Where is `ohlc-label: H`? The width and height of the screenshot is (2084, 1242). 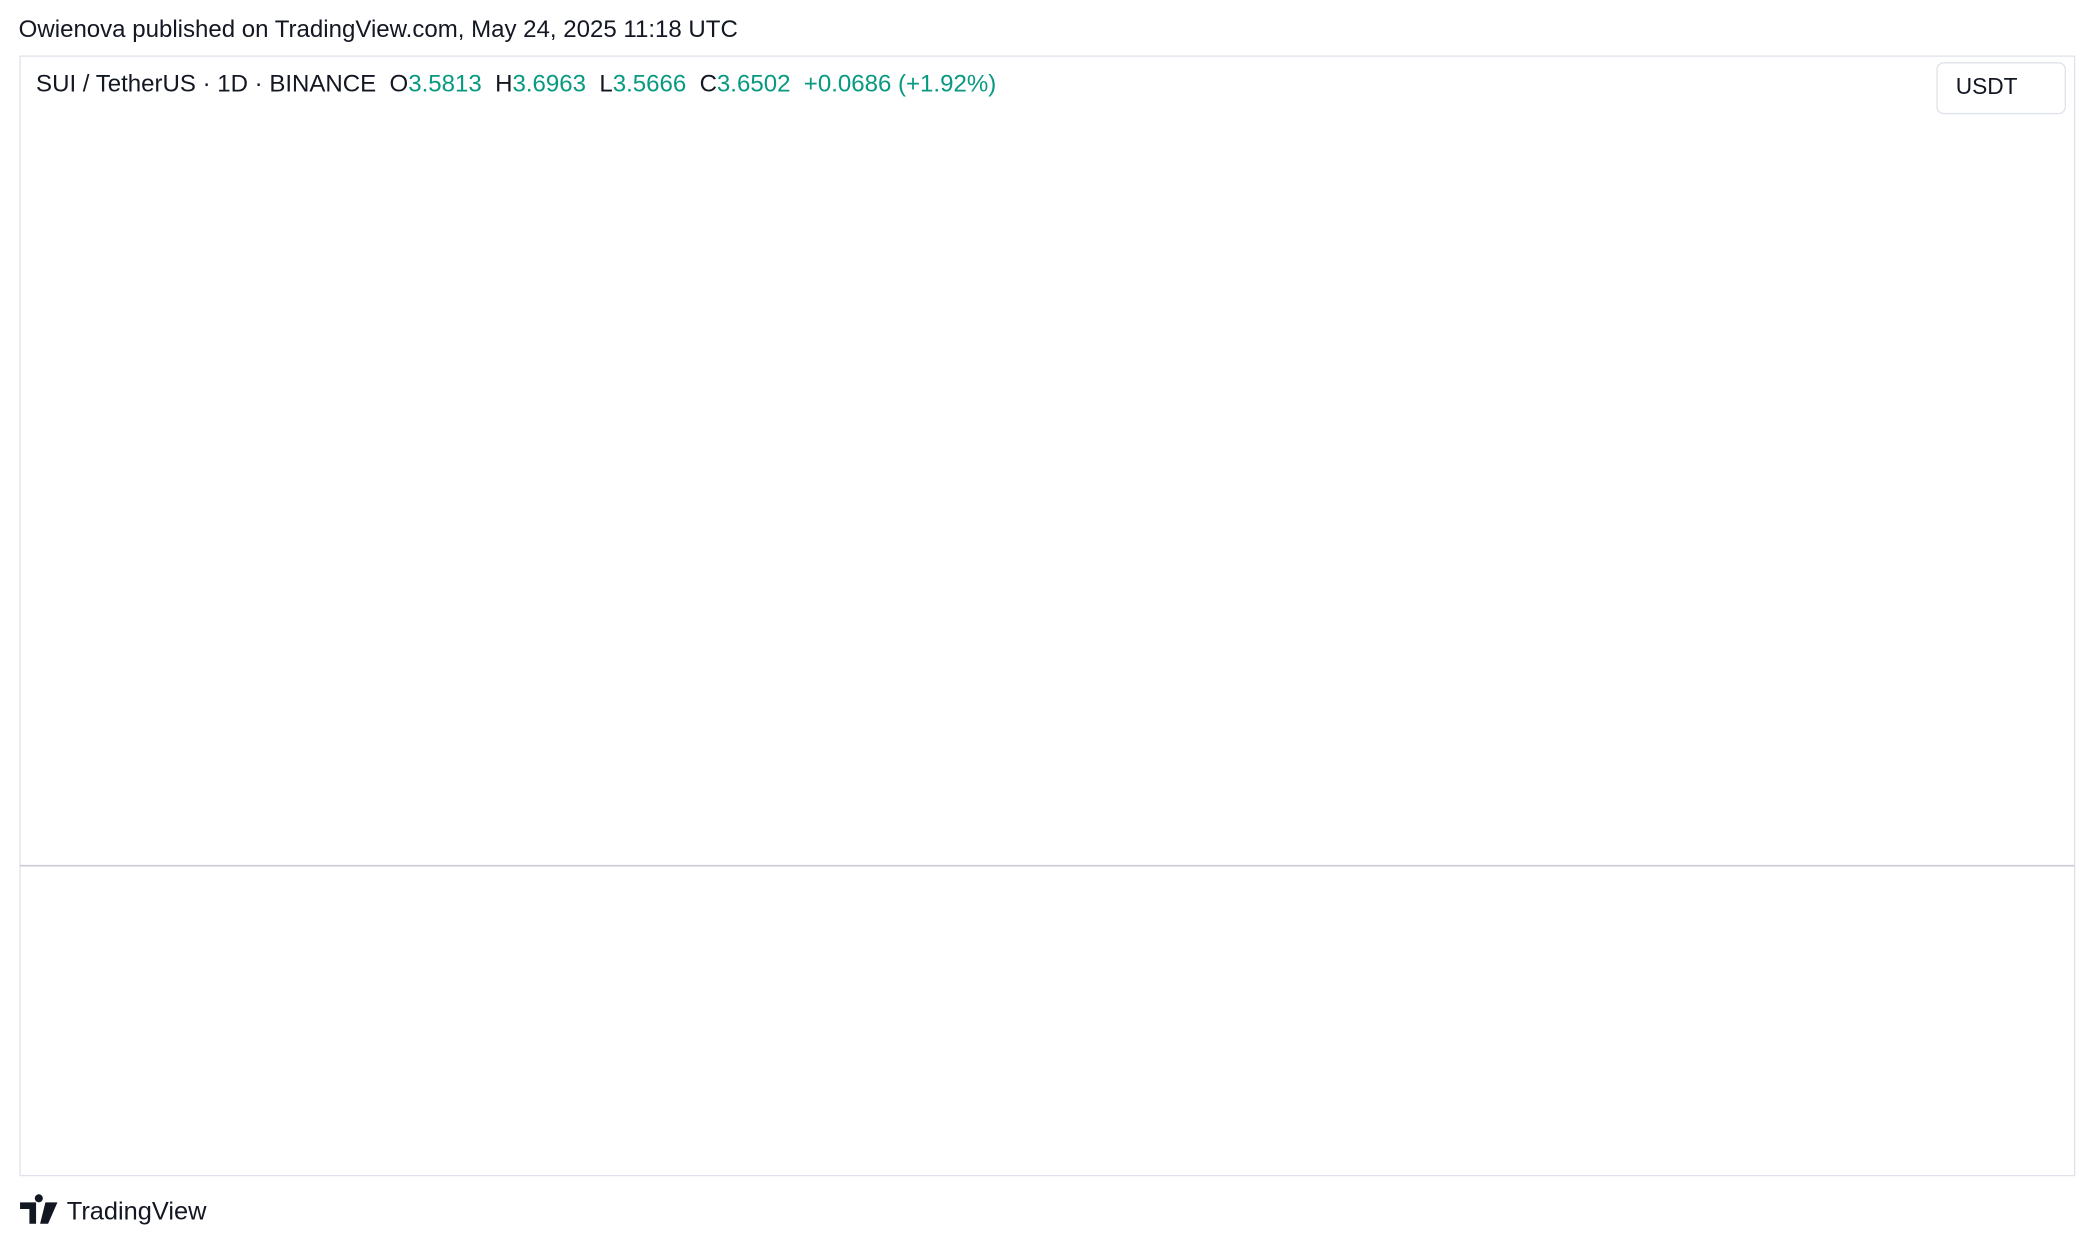
ohlc-label: H is located at coordinates (503, 84).